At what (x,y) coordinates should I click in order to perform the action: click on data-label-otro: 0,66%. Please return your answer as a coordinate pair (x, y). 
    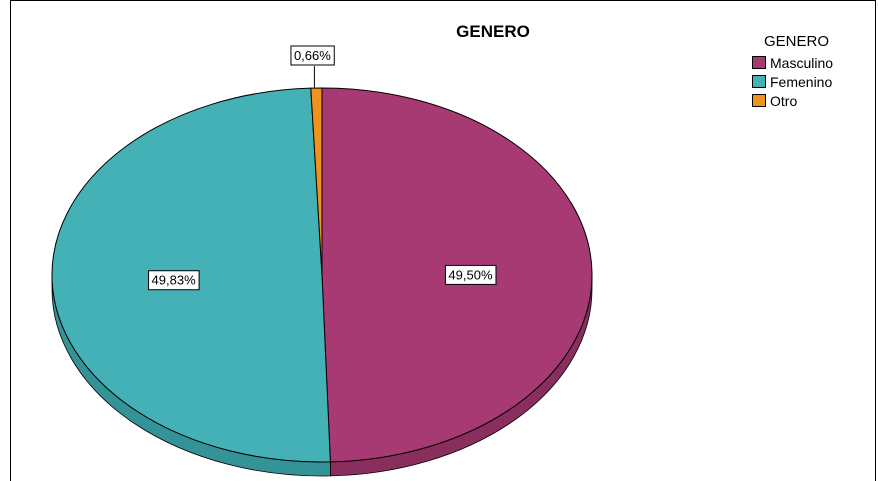
    Looking at the image, I should click on (312, 67).